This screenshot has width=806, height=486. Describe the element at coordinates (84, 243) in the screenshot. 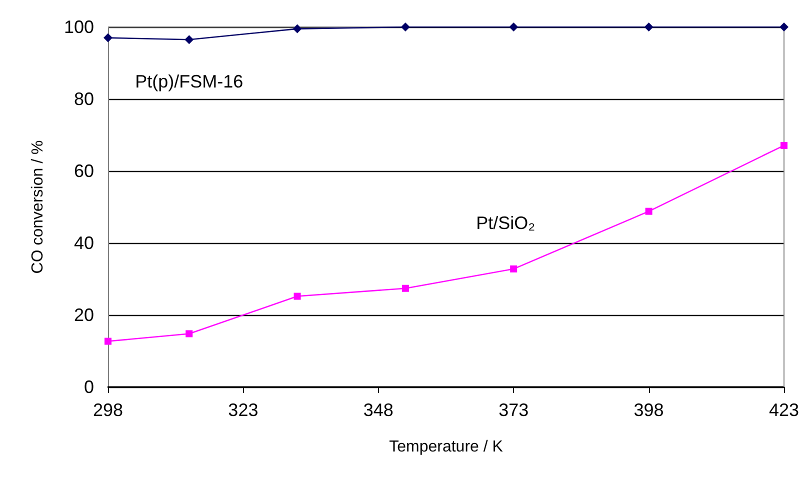

I see `y-tick-label: 40` at that location.